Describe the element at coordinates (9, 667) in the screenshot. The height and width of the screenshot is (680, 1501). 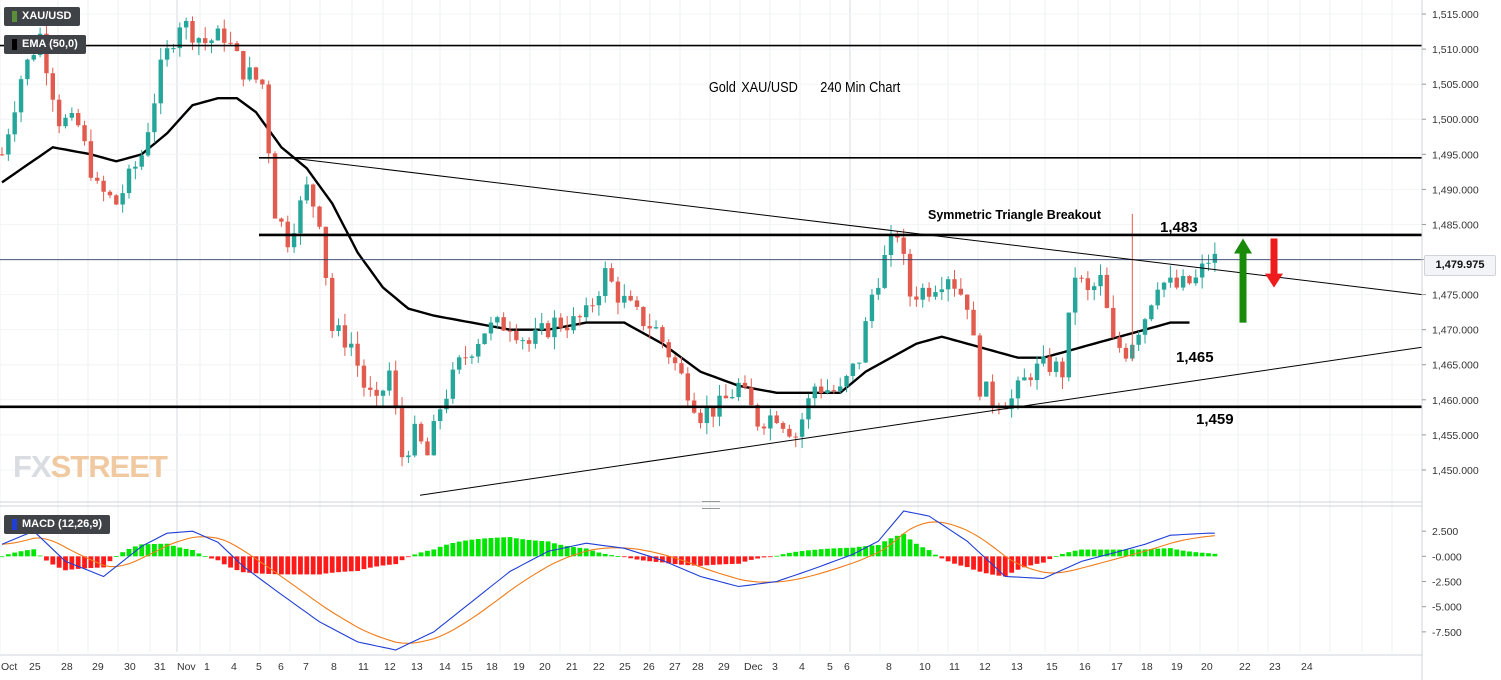
I see `time-tick-label: Oct` at that location.